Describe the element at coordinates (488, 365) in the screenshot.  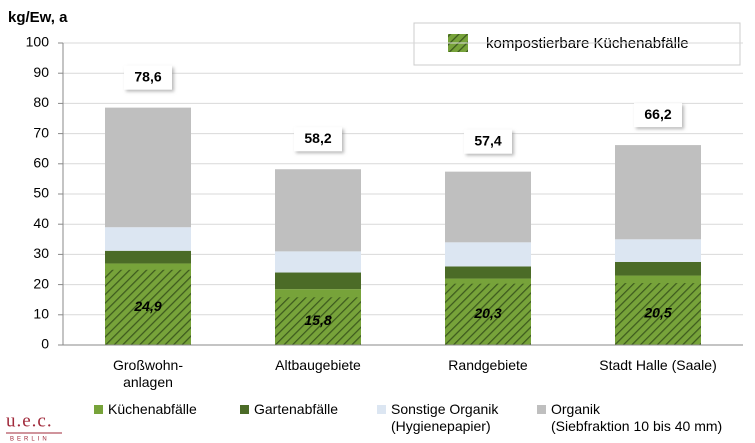
I see `x-tick-label: Randgebiete` at that location.